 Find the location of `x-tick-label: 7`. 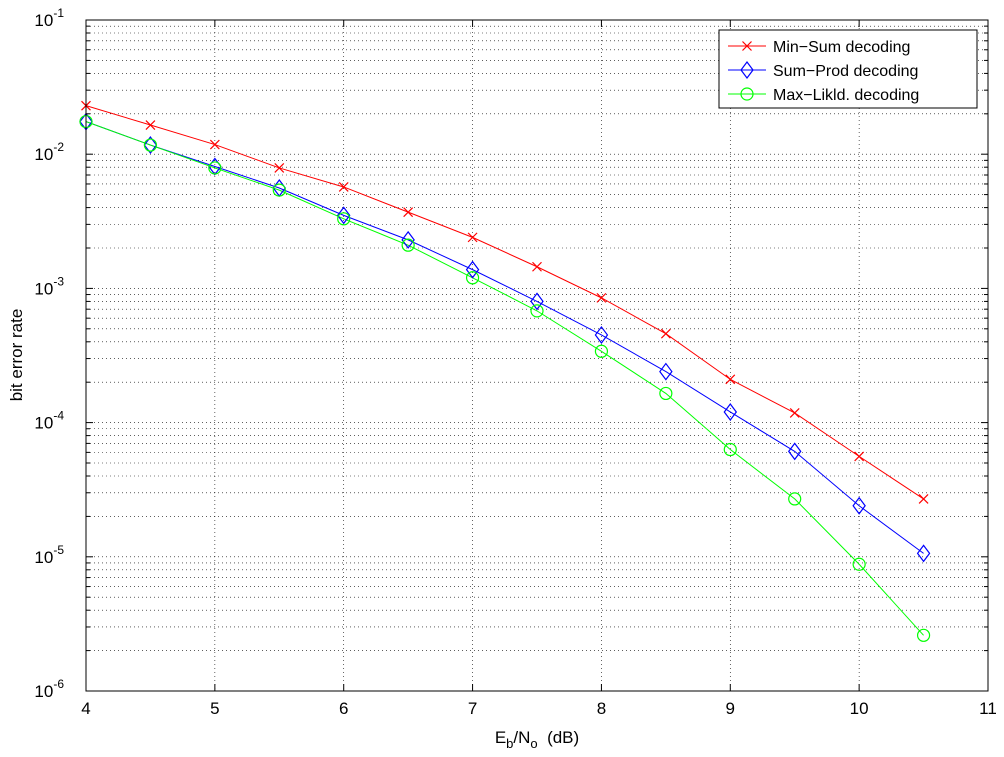

x-tick-label: 7 is located at coordinates (472, 708).